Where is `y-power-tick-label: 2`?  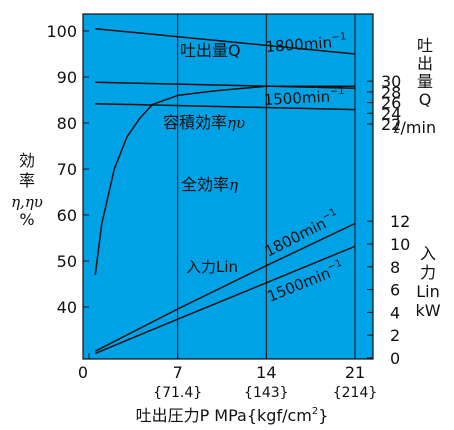 y-power-tick-label: 2 is located at coordinates (395, 335).